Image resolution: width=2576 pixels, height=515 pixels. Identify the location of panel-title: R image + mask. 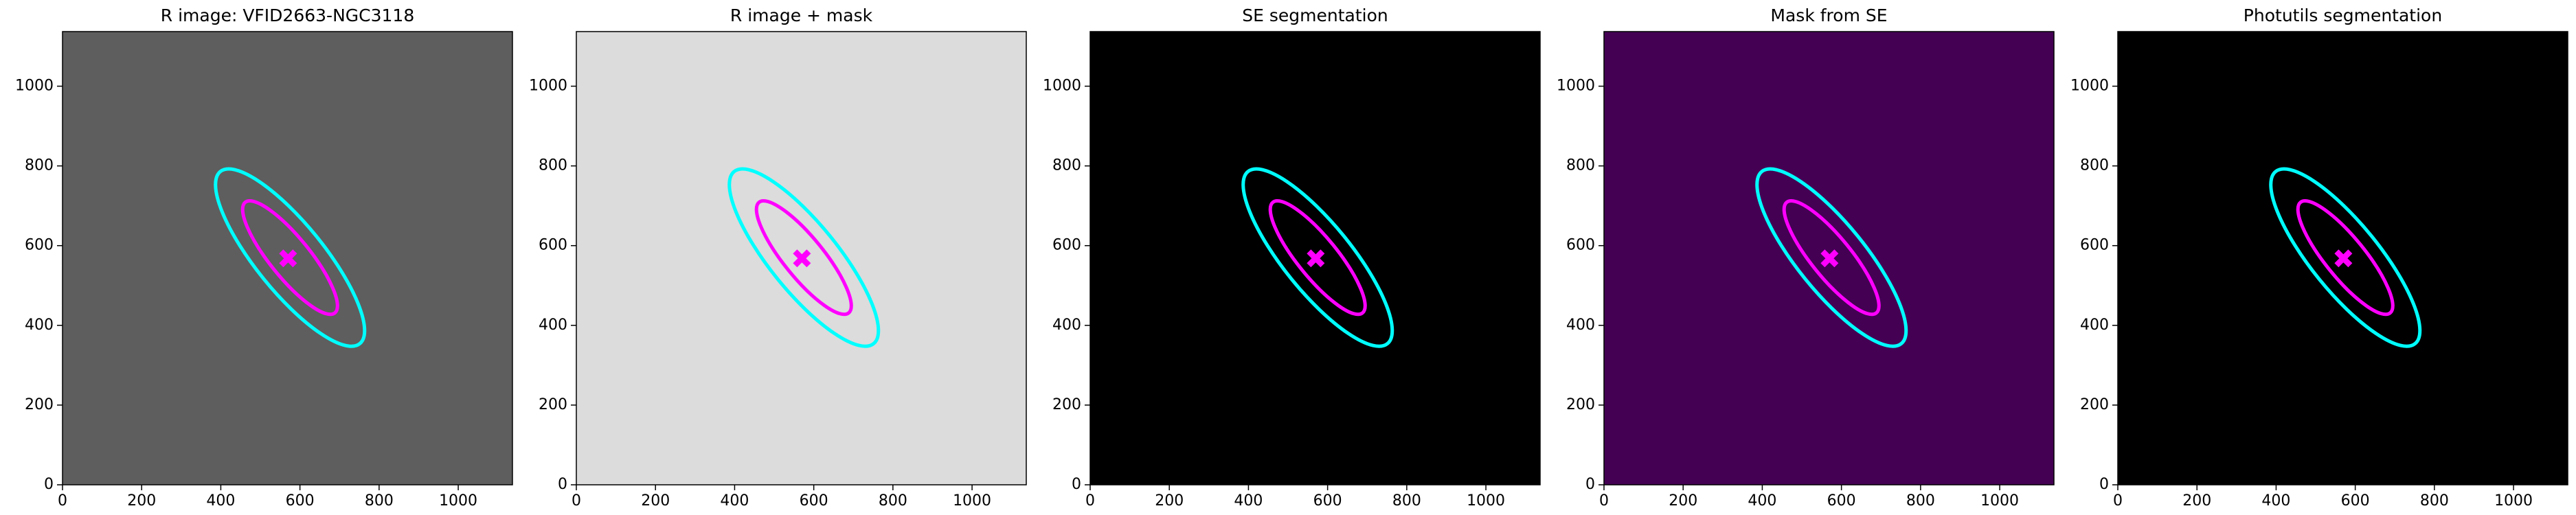
(801, 15).